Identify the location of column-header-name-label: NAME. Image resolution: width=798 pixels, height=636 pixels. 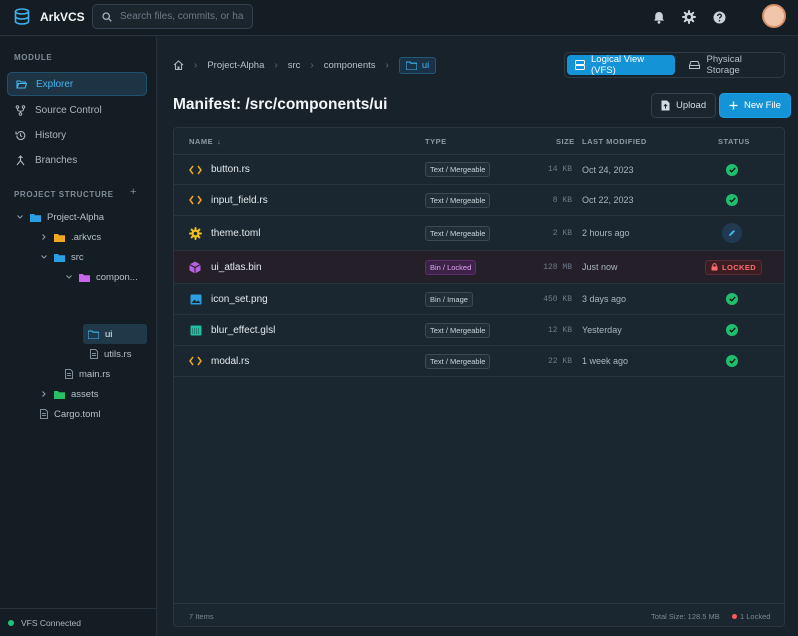
(201, 141).